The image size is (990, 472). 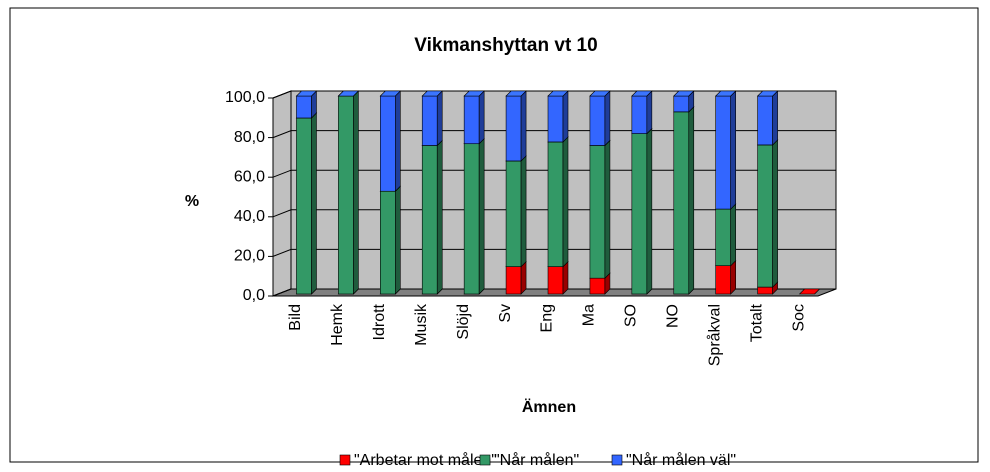 What do you see at coordinates (505, 45) in the screenshot?
I see `chart-title: Vikmanshyttan vt 10` at bounding box center [505, 45].